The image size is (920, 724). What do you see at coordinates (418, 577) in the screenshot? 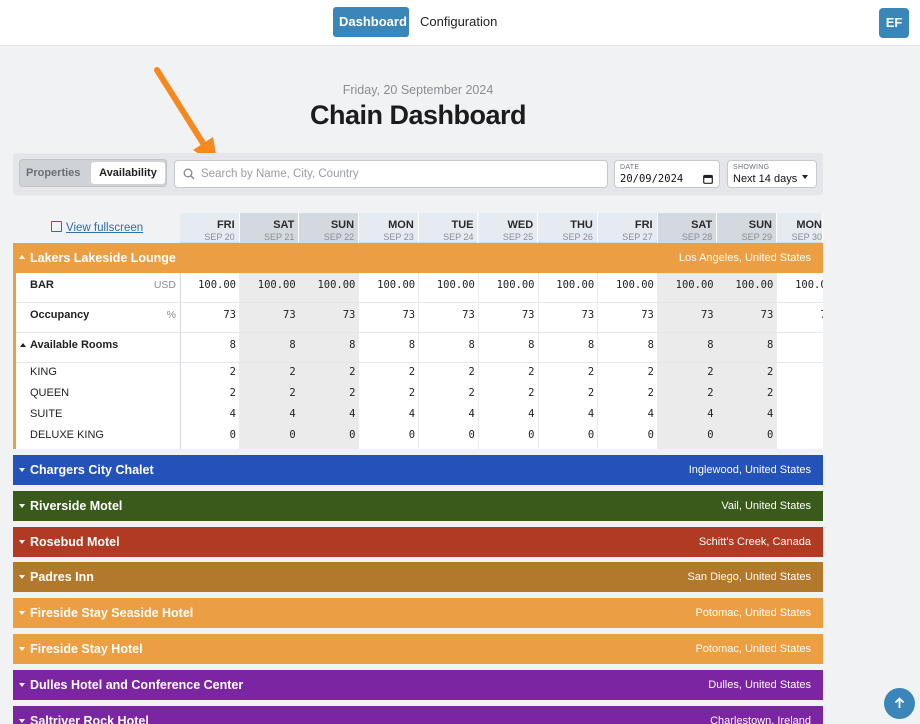
I see `property-bar: Padres Inn San Diego, United States` at bounding box center [418, 577].